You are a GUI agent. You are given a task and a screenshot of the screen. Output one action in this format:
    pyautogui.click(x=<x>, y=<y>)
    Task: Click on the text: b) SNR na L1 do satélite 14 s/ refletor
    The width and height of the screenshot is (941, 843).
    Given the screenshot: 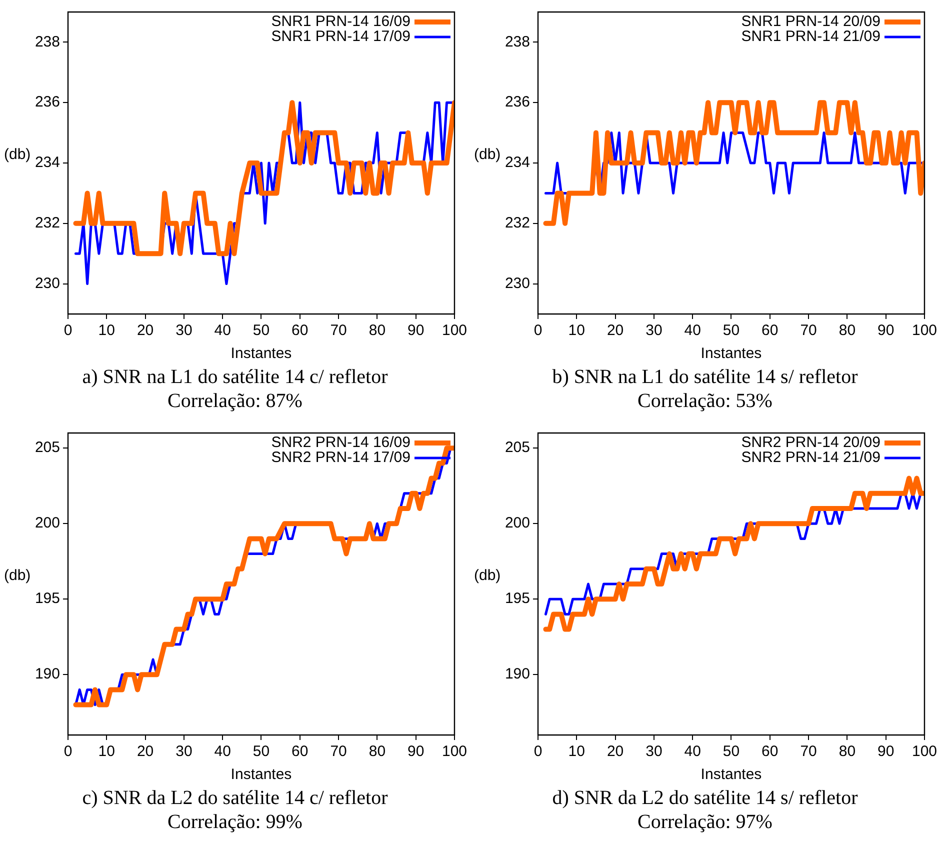 What is the action you would take?
    pyautogui.click(x=705, y=377)
    